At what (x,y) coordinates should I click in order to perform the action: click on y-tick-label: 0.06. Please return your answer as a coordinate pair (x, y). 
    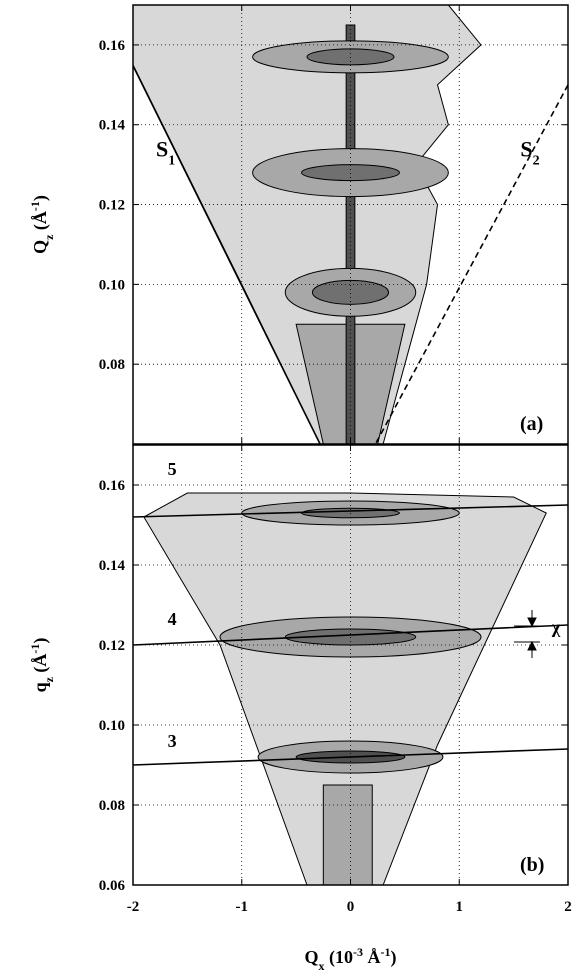
    Looking at the image, I should click on (112, 886).